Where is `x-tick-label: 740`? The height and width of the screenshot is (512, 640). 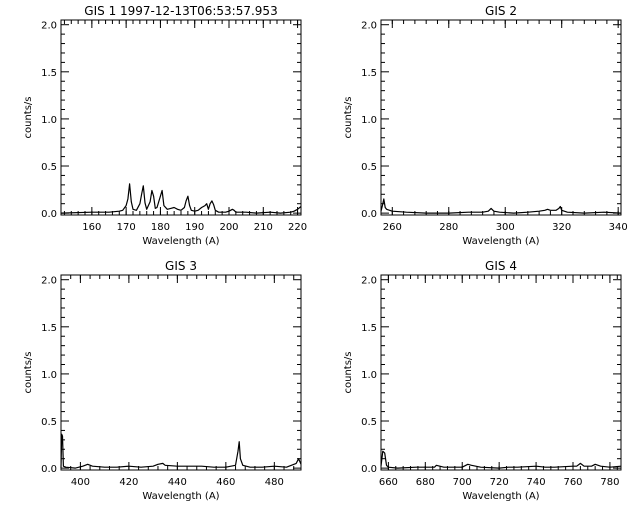
x-tick-label: 740 is located at coordinates (536, 482).